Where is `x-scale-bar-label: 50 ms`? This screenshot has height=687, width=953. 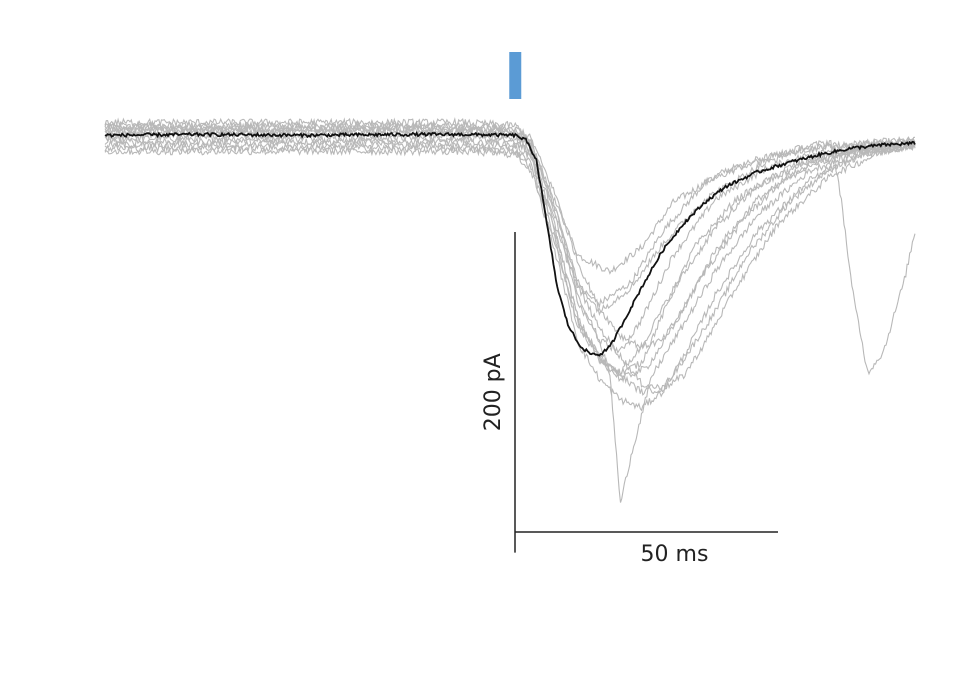 x-scale-bar-label: 50 ms is located at coordinates (675, 554).